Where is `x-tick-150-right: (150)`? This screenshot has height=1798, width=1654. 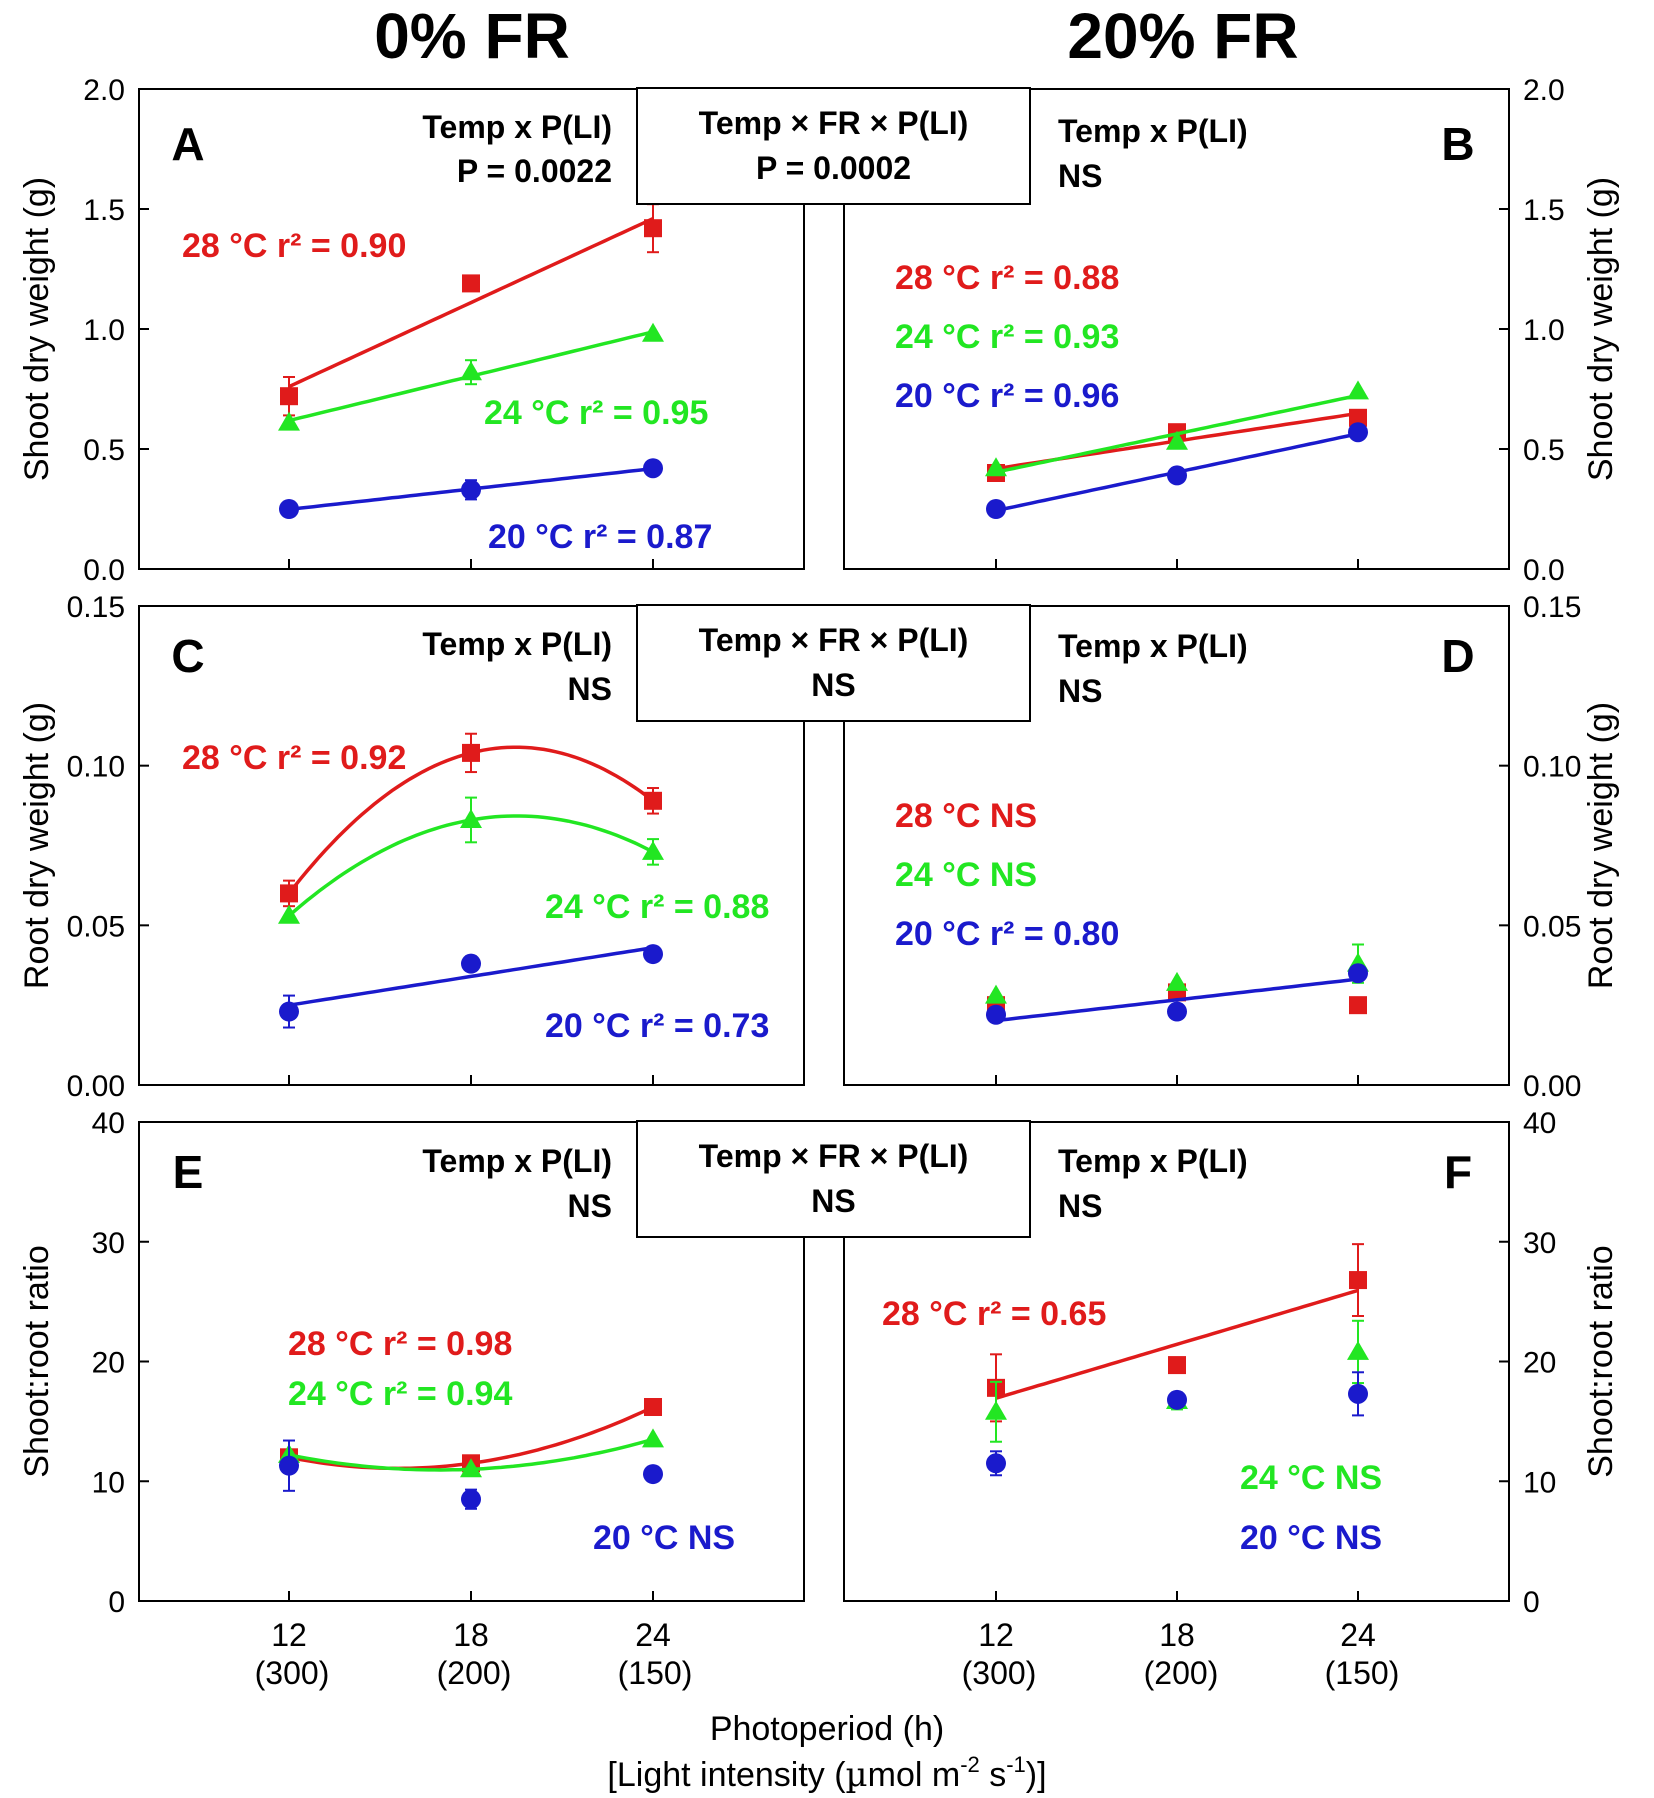
x-tick-150-right: (150) is located at coordinates (1362, 1673).